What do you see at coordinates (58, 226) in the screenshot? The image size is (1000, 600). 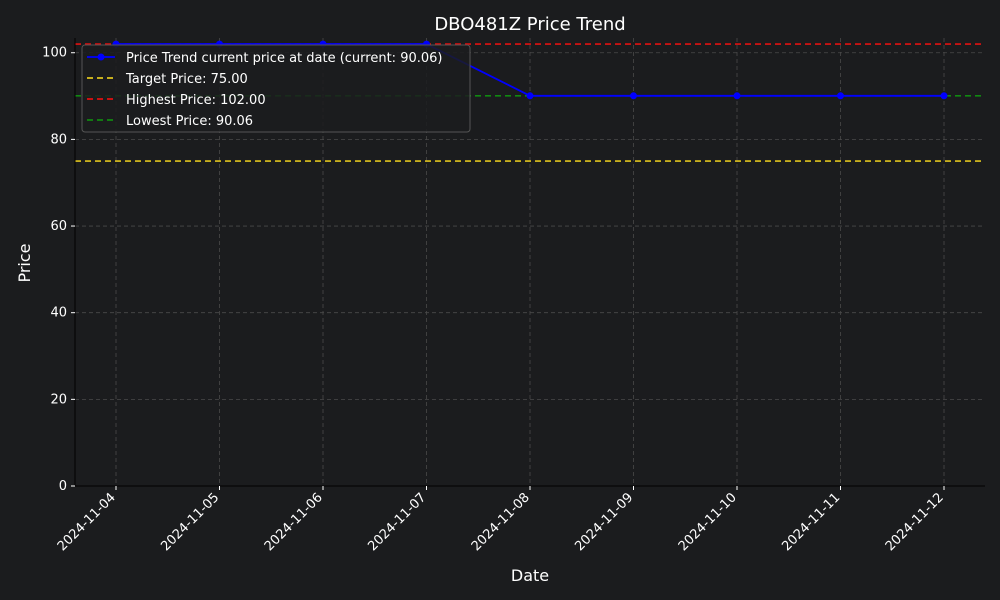 I see `y-tick-label: 60` at bounding box center [58, 226].